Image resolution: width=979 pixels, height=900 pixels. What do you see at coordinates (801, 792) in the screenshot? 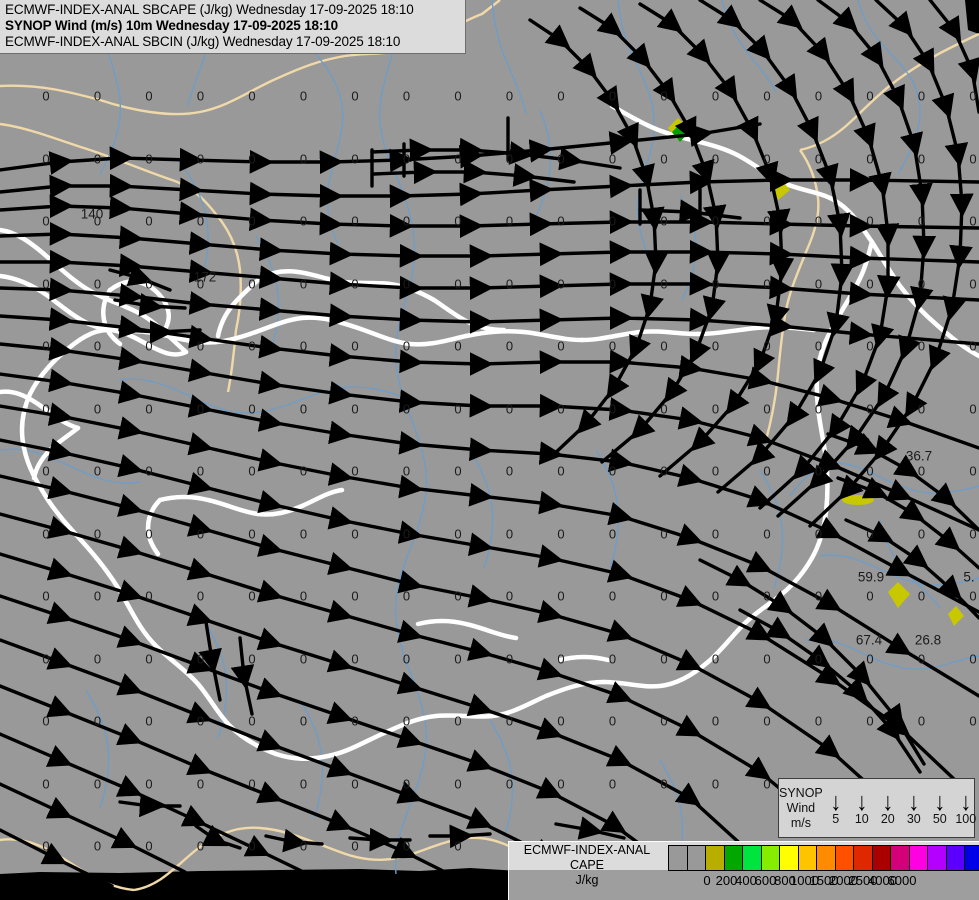
I see `synop-legend-title: SYNOP` at bounding box center [801, 792].